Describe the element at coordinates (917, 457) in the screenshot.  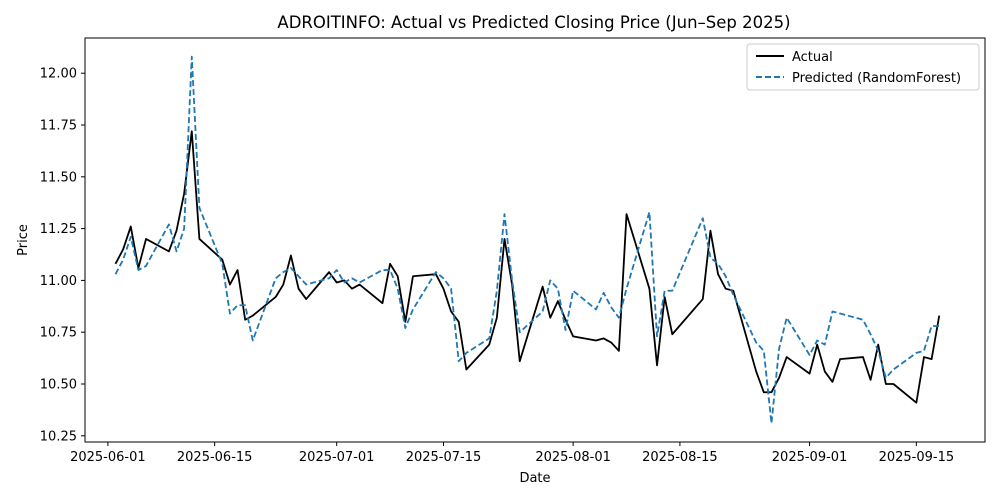
I see `x-tick-label: 2025-09-15` at that location.